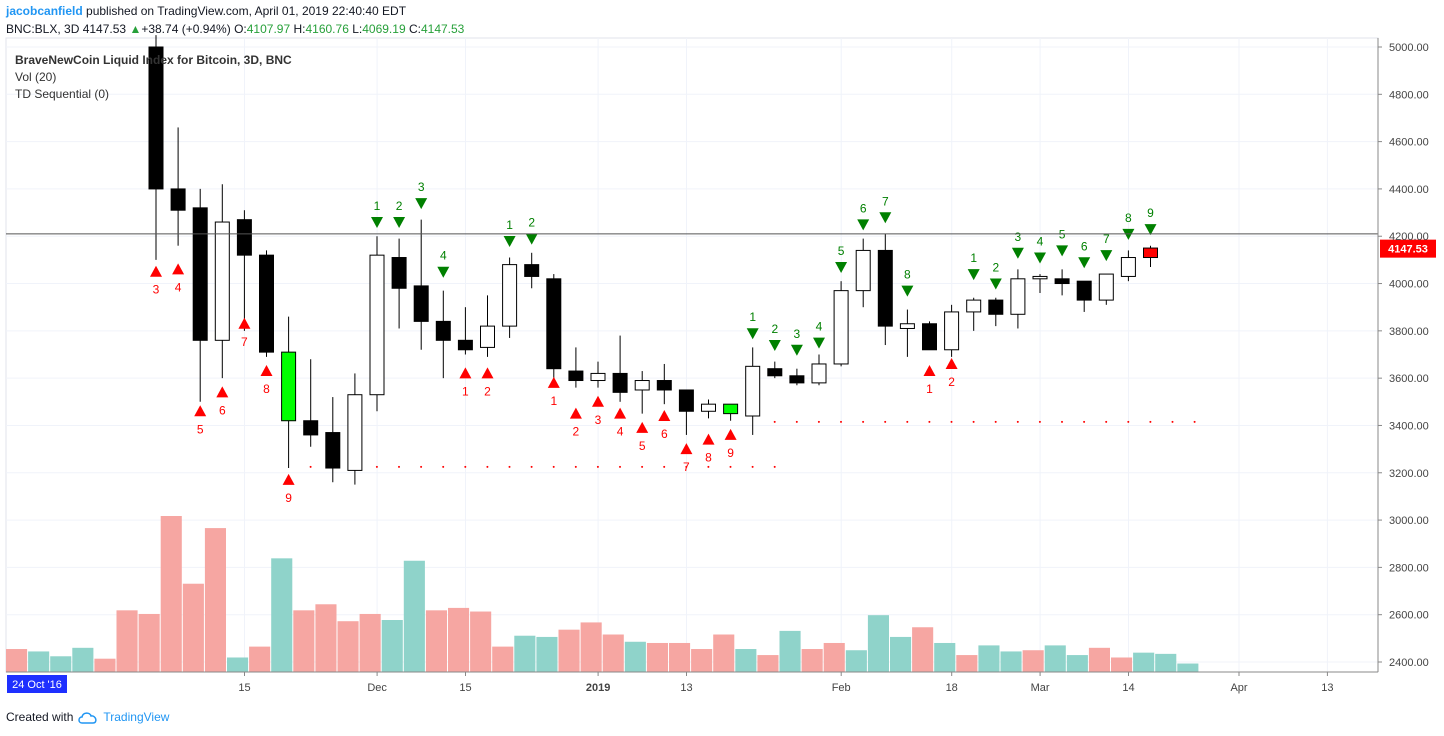  What do you see at coordinates (36, 77) in the screenshot?
I see `volume-indicator-label: Vol (20)` at bounding box center [36, 77].